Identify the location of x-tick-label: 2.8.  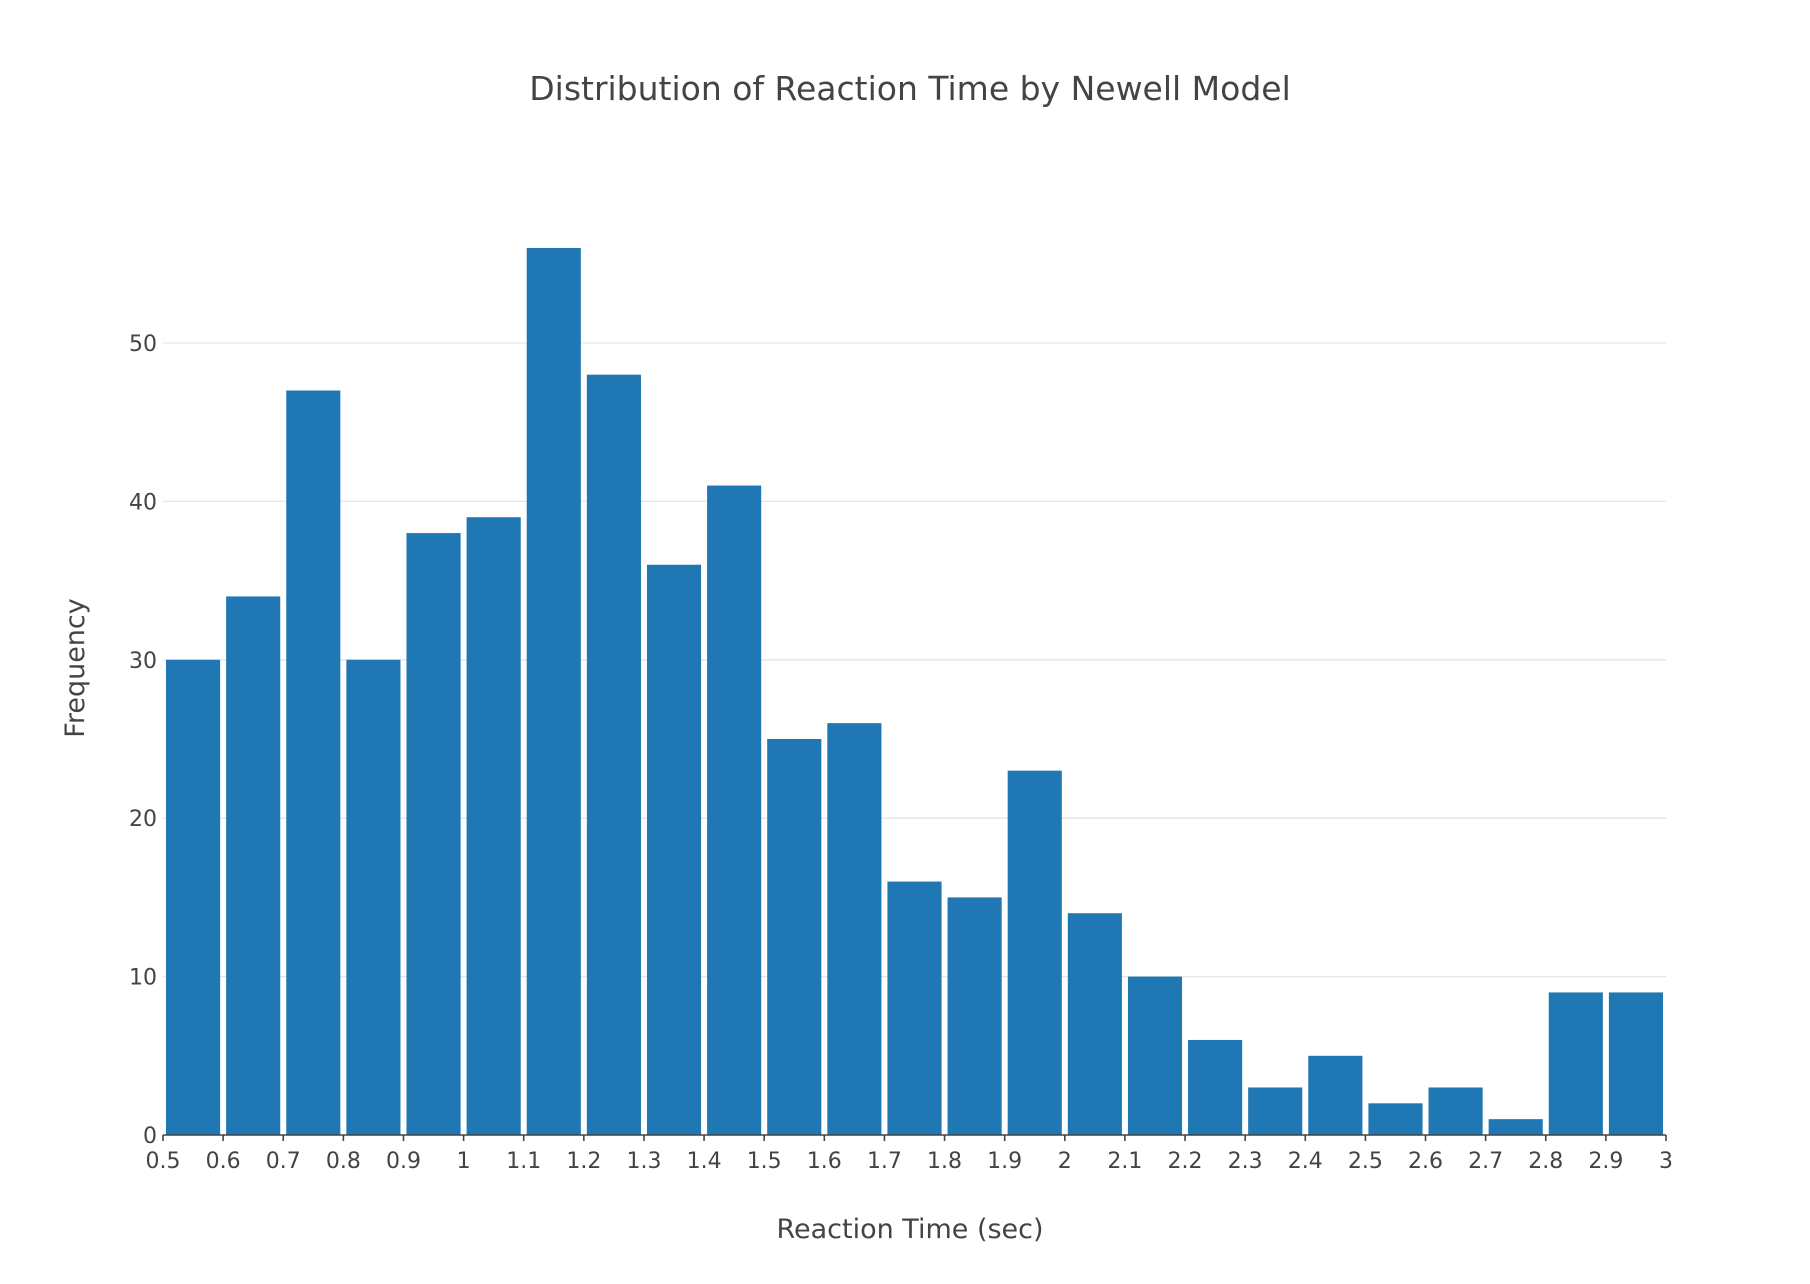
(1545, 1161).